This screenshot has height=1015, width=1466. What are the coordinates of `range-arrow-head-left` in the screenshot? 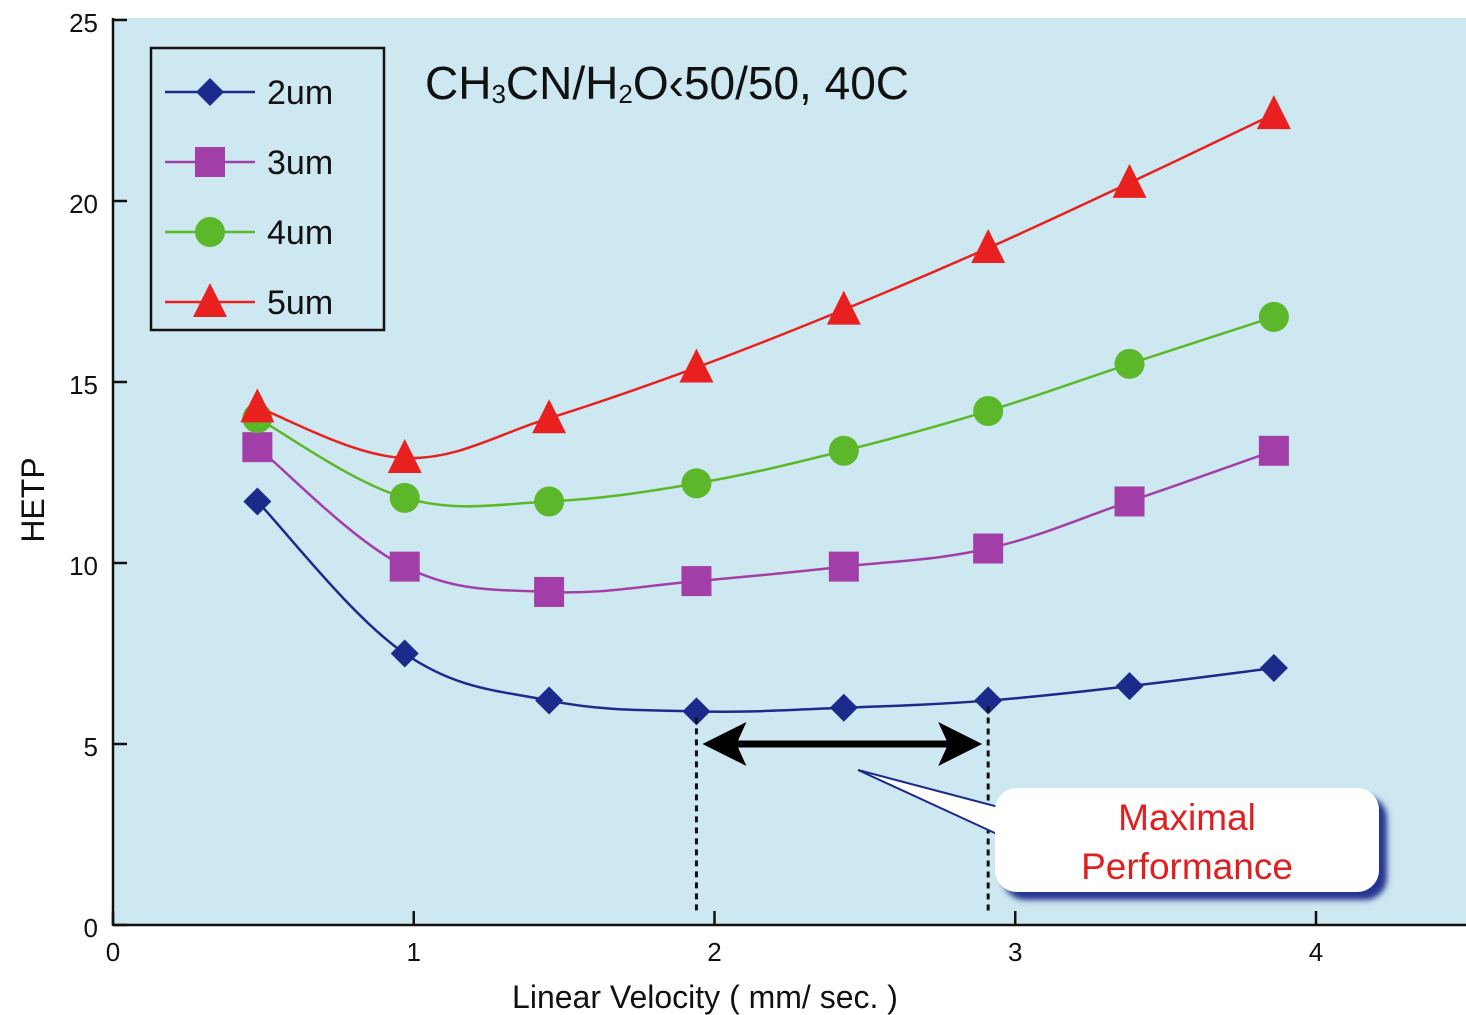 It's located at (724, 744).